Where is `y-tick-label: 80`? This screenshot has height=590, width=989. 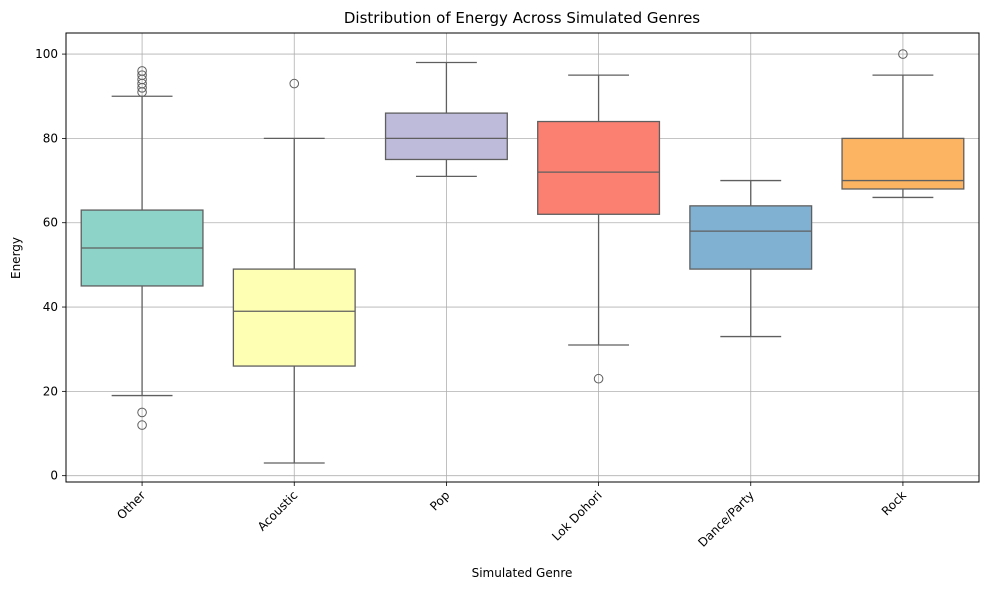
y-tick-label: 80 is located at coordinates (50, 138).